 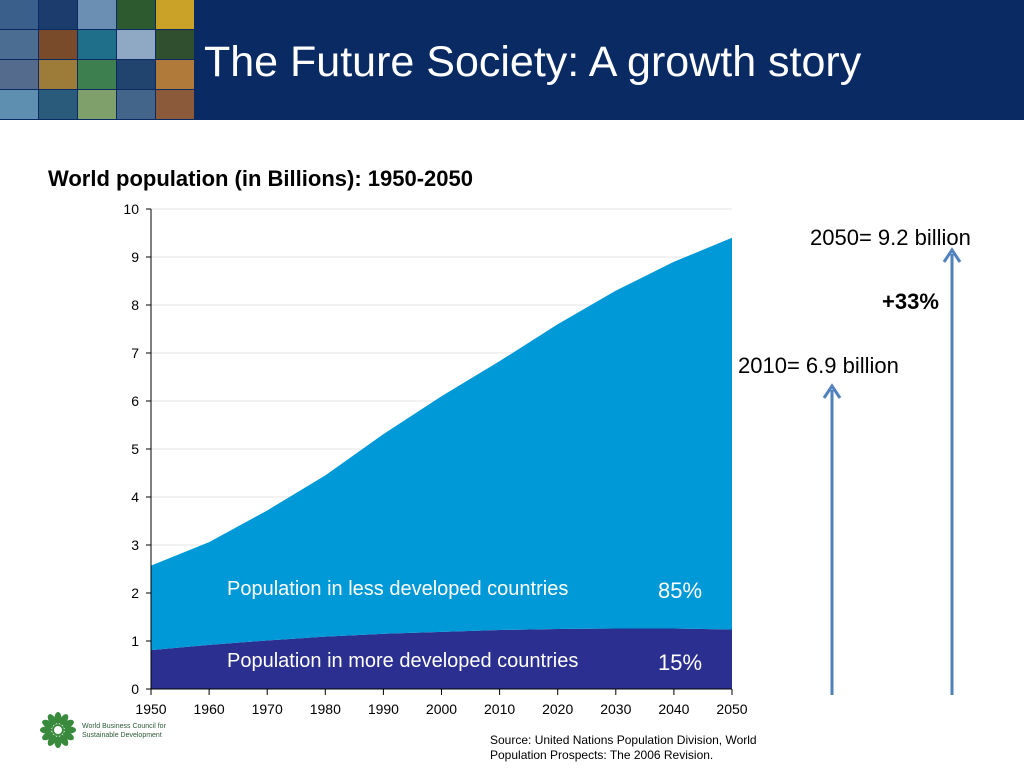 What do you see at coordinates (135, 689) in the screenshot?
I see `y-tick-label: 0` at bounding box center [135, 689].